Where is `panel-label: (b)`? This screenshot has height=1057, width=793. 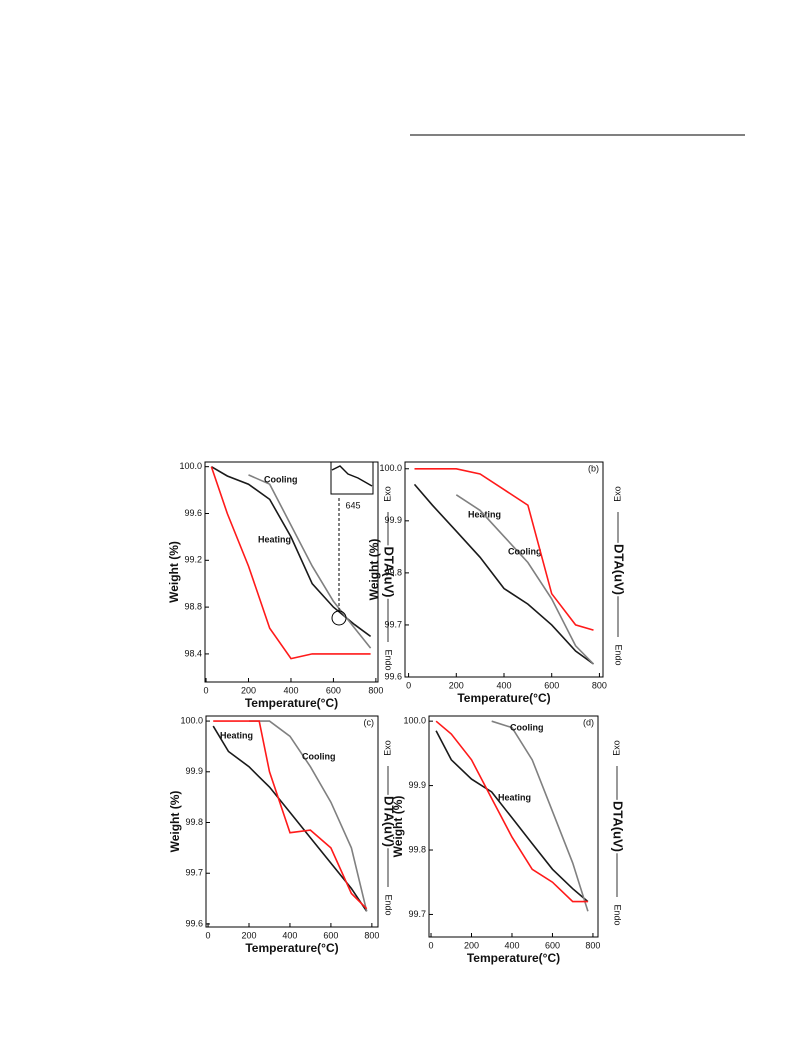
panel-label: (b) is located at coordinates (593, 468).